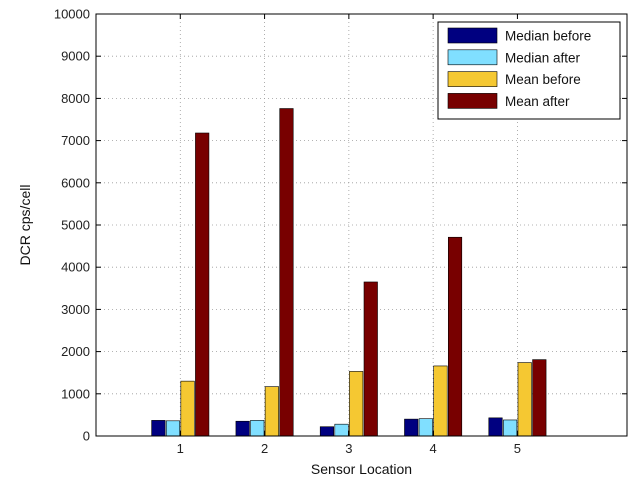 The width and height of the screenshot is (635, 481). What do you see at coordinates (517, 448) in the screenshot?
I see `x-tick-label: 5` at bounding box center [517, 448].